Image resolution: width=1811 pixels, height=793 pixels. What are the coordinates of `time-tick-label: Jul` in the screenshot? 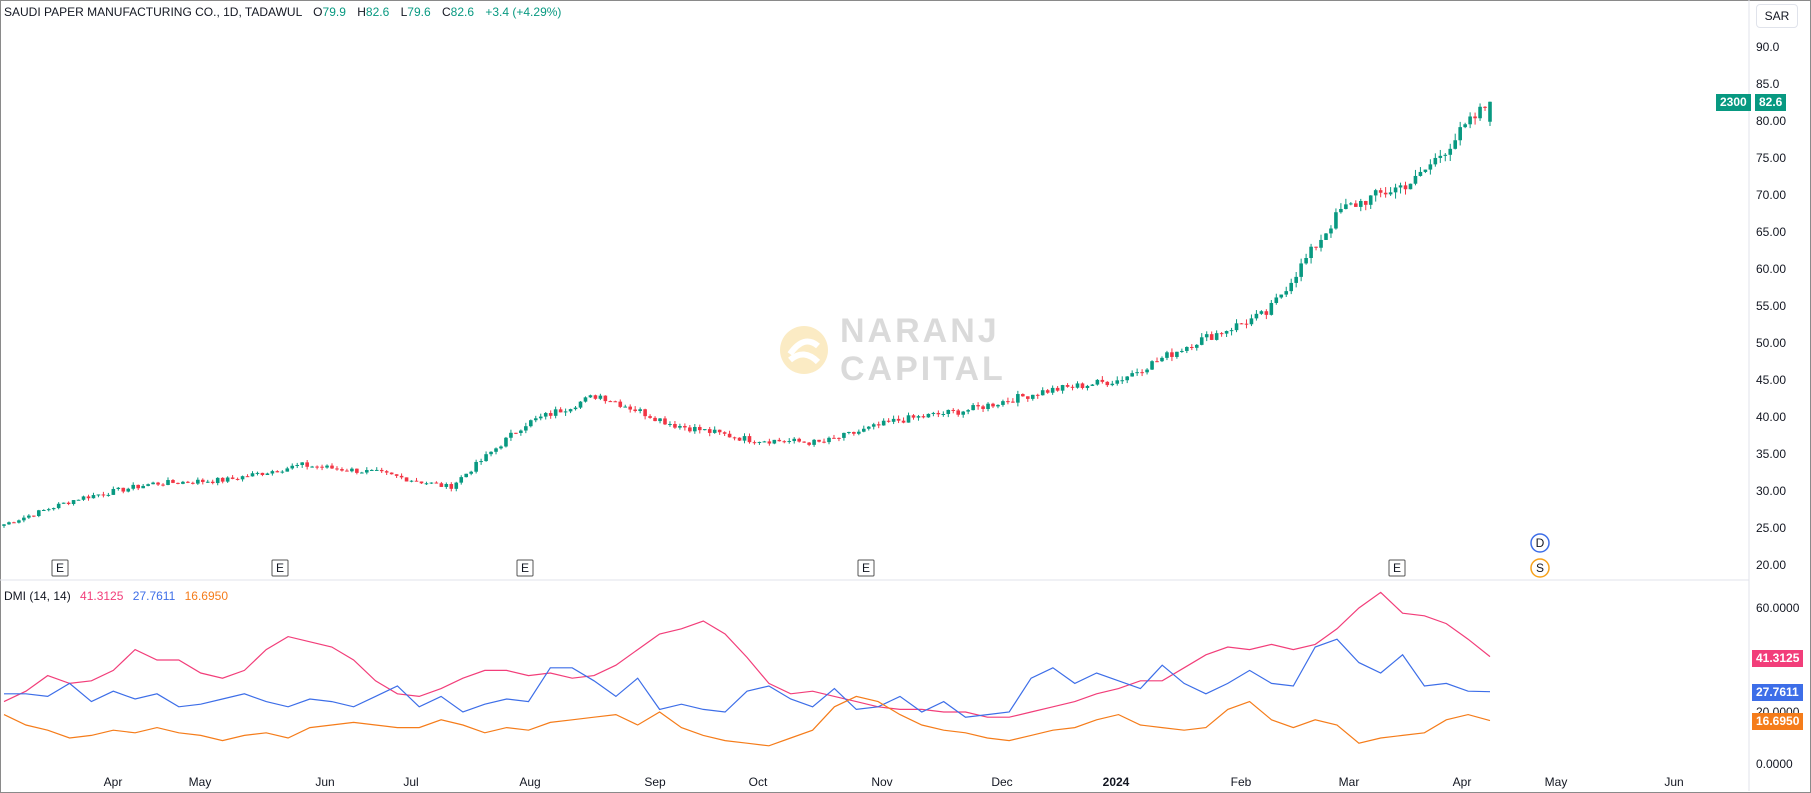 It's located at (410, 782).